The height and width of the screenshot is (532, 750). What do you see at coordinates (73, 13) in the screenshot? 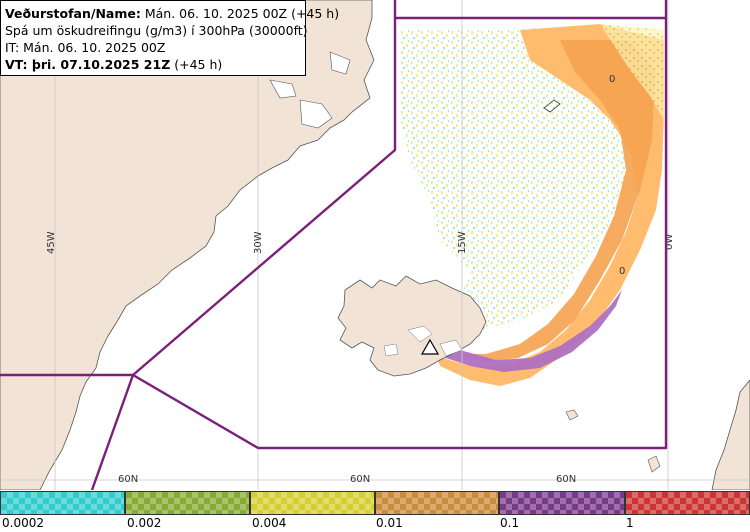
I see `issuer-label: Veðurstofan/Name:` at bounding box center [73, 13].